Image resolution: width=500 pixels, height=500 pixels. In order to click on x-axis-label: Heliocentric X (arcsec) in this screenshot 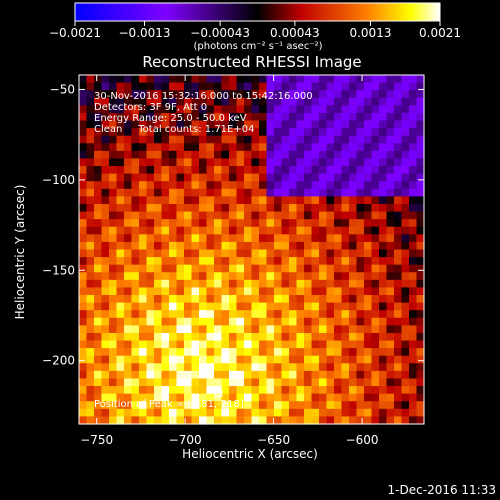, I will do `click(250, 454)`.